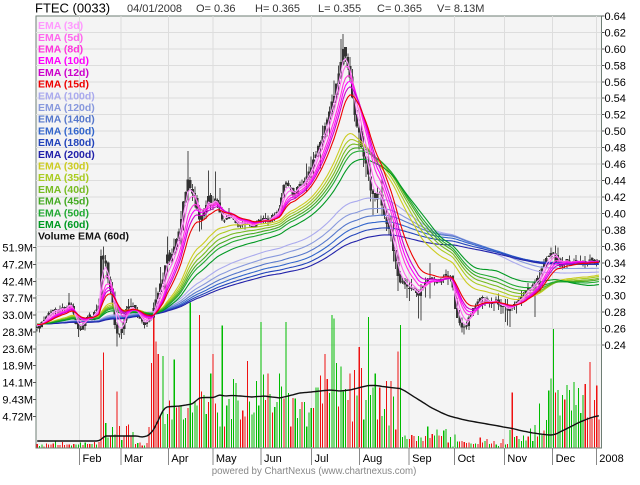 Image resolution: width=640 pixels, height=485 pixels. Describe the element at coordinates (460, 9) in the screenshot. I see `svg-text: V= 8.13M` at that location.